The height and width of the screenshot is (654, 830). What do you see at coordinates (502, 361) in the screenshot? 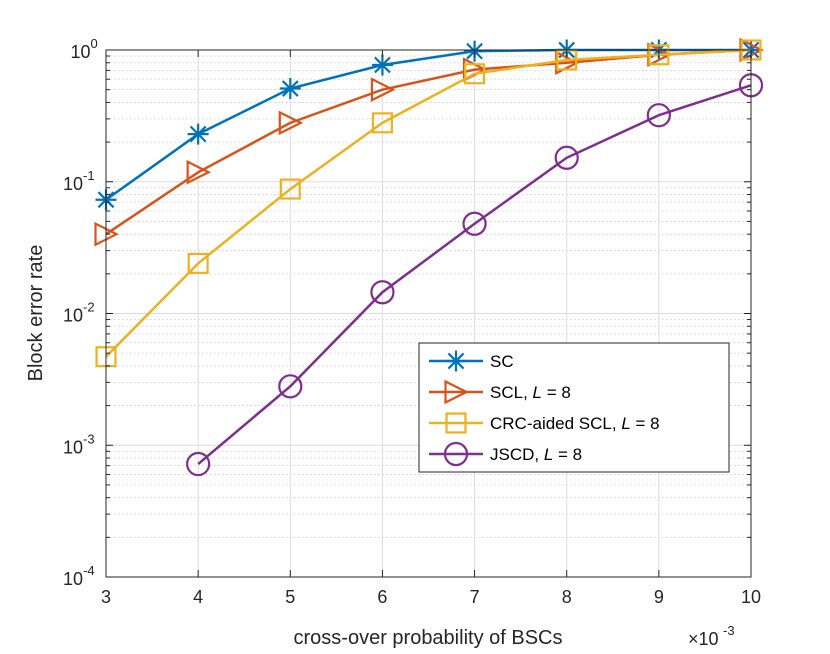
I see `legend-label: SC` at bounding box center [502, 361].